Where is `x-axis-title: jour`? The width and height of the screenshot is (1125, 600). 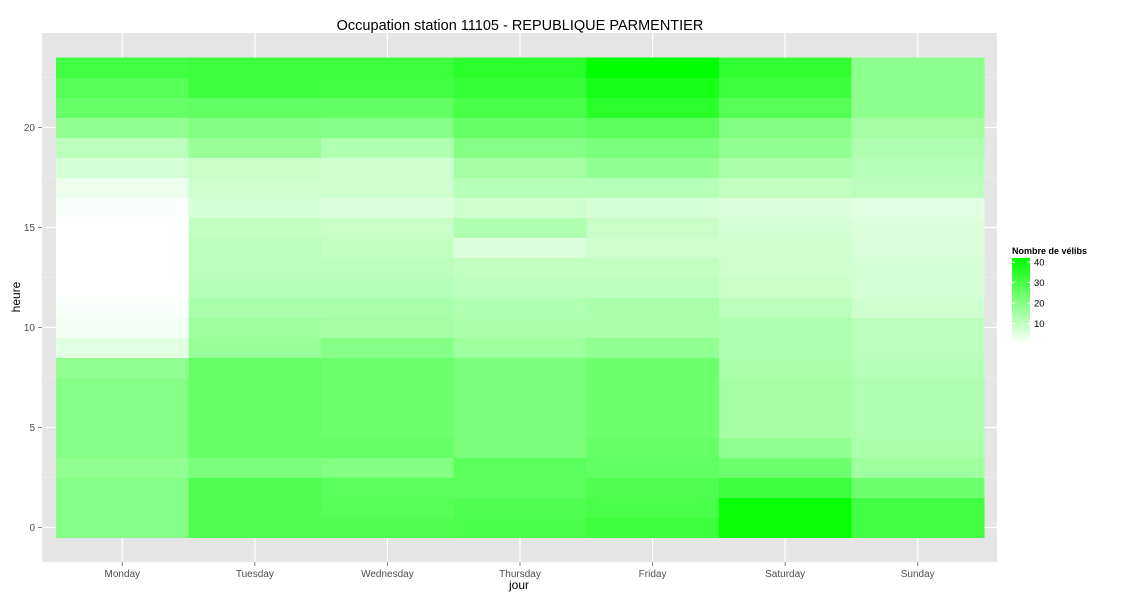
x-axis-title: jour is located at coordinates (518, 585).